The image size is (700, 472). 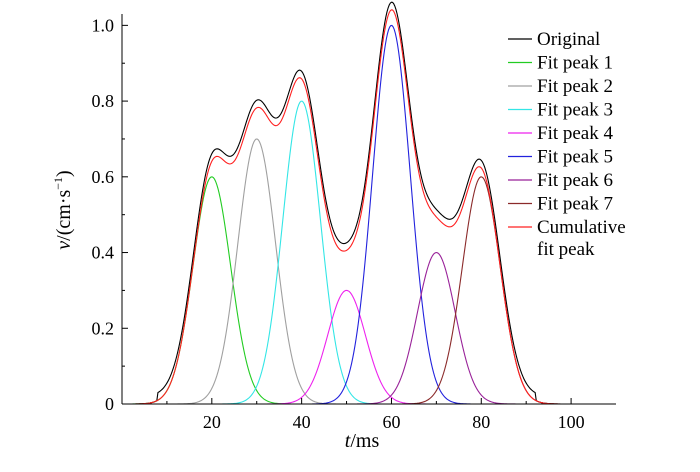 What do you see at coordinates (581, 238) in the screenshot?
I see `legend-label: Cumulative fit peak` at bounding box center [581, 238].